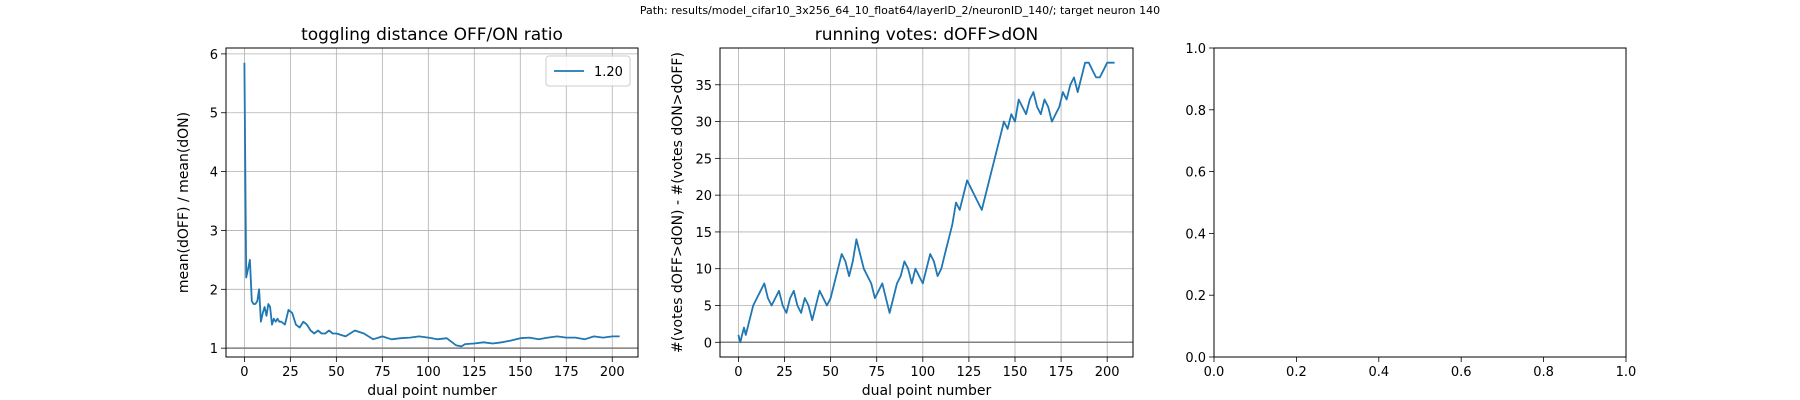 The width and height of the screenshot is (1800, 400). What do you see at coordinates (678, 202) in the screenshot?
I see `y-axis-label: #(votes dOFF>dON) - #(votes dON>dOFF)` at bounding box center [678, 202].